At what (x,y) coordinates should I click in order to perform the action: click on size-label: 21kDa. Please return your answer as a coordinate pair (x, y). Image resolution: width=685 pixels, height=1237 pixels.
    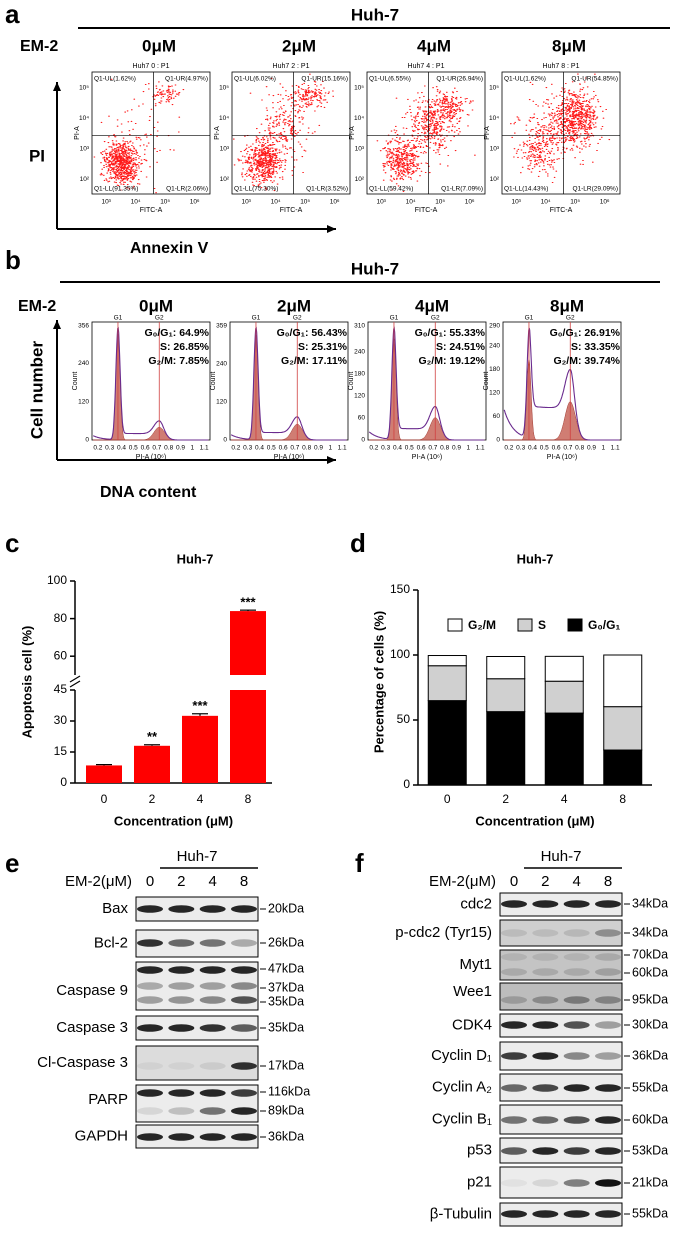
    Looking at the image, I should click on (650, 1182).